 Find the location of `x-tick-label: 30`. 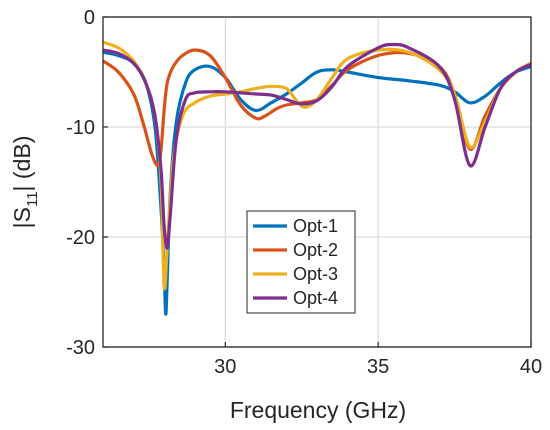

x-tick-label: 30 is located at coordinates (225, 367).